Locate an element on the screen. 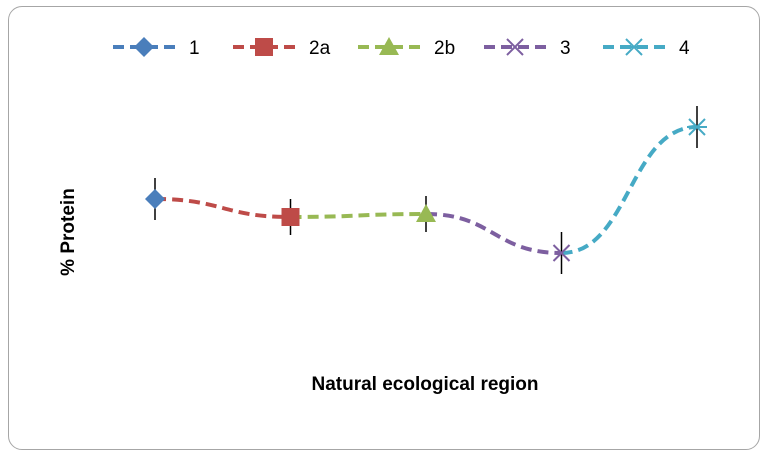 This screenshot has height=456, width=770. legend-item-3: 3 is located at coordinates (527, 48).